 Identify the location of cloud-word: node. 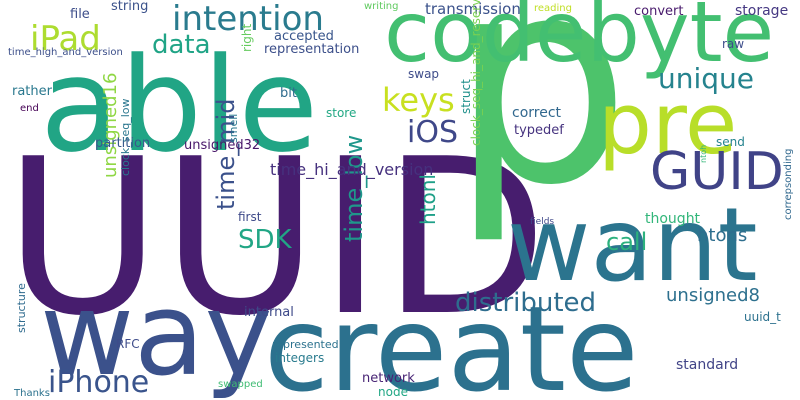
(393, 392).